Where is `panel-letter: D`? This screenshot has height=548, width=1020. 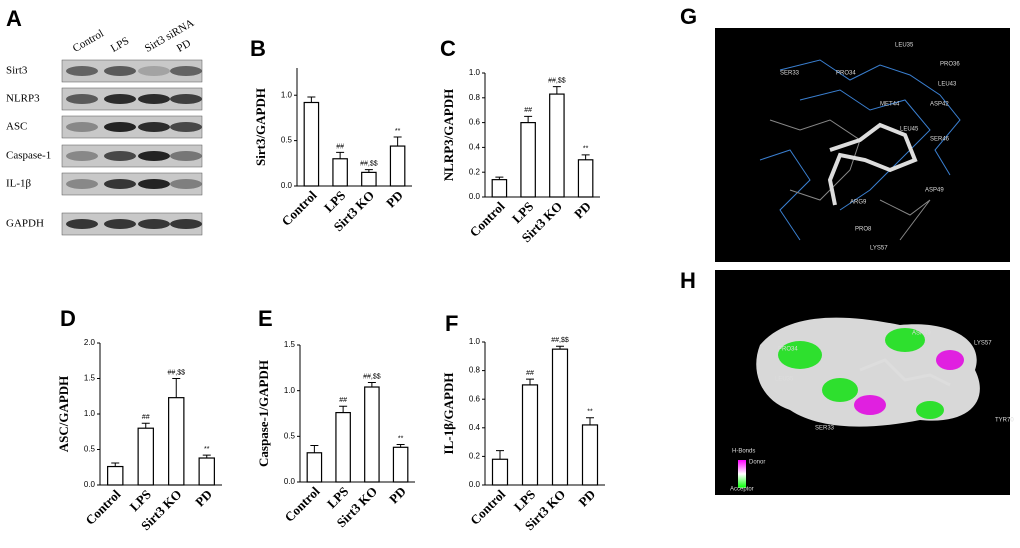 panel-letter: D is located at coordinates (68, 318).